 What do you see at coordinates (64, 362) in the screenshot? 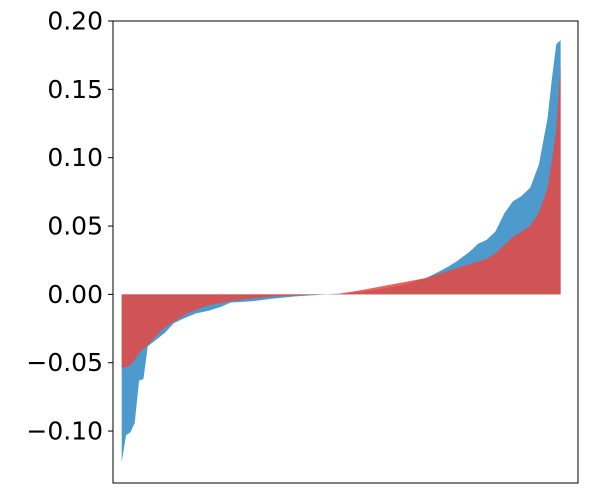
I see `y-tick-label: −0.05` at bounding box center [64, 362].